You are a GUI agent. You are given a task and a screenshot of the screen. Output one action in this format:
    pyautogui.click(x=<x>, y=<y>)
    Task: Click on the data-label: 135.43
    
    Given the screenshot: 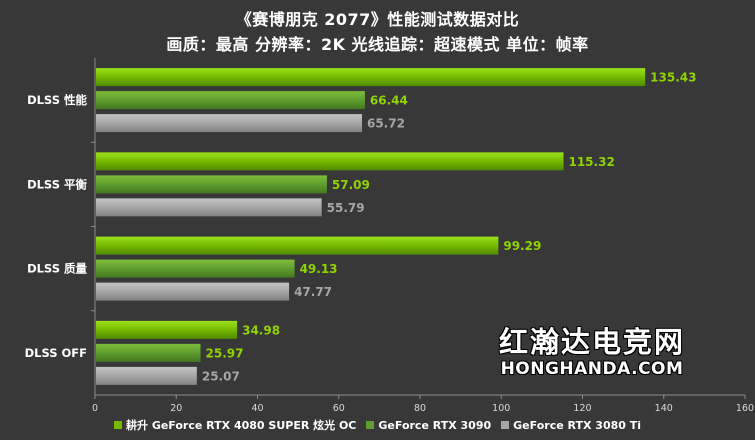 What is the action you would take?
    pyautogui.click(x=673, y=78)
    